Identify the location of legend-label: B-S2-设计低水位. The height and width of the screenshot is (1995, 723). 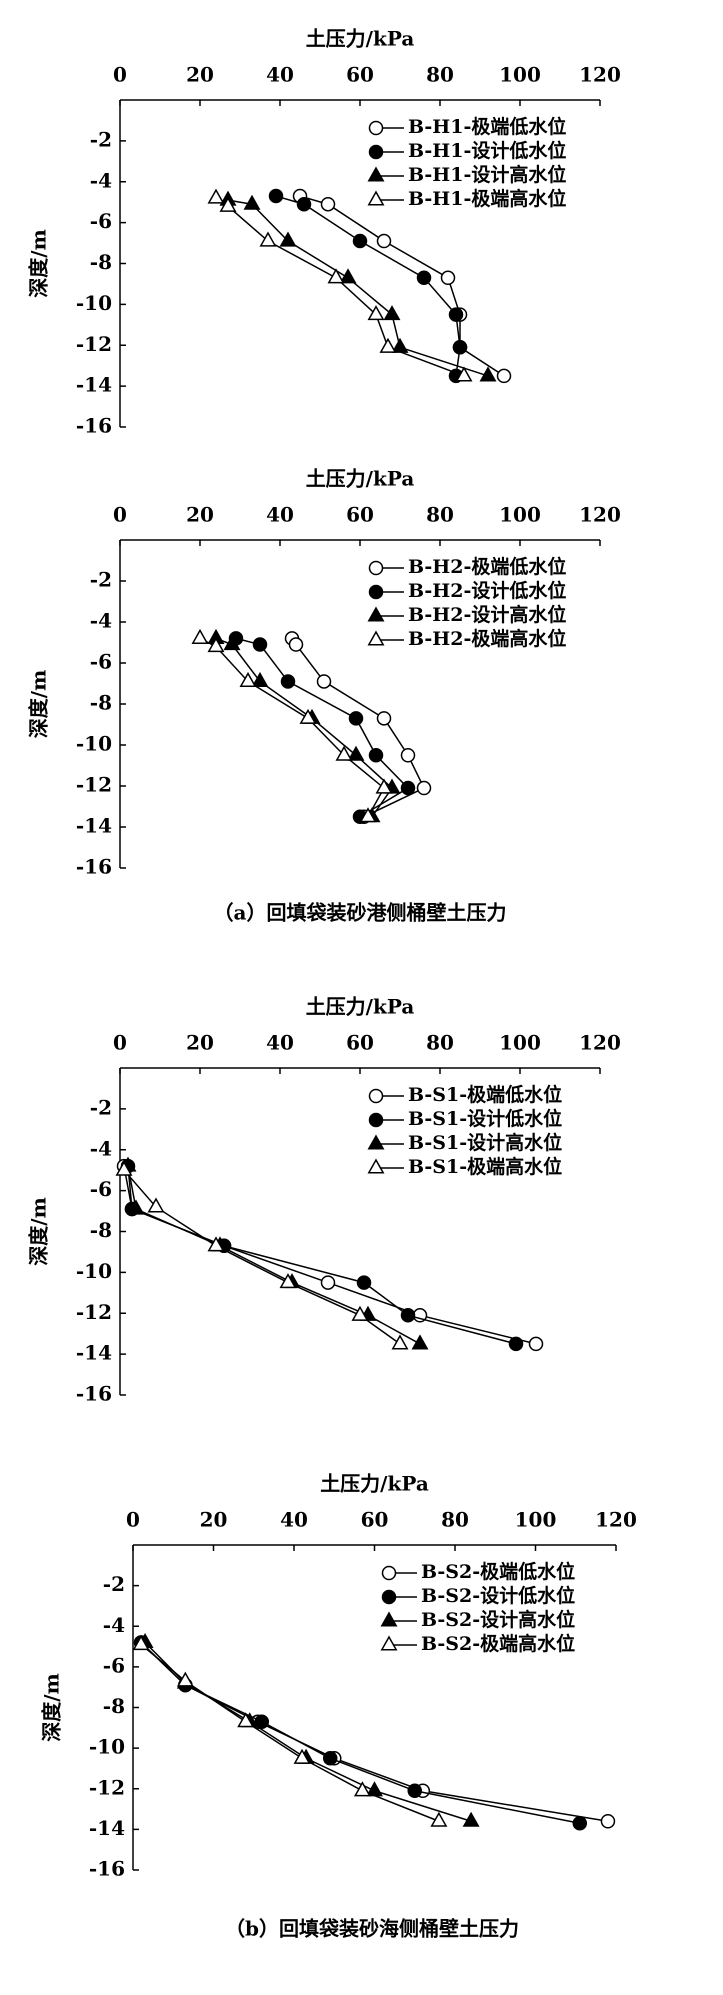
(498, 1595).